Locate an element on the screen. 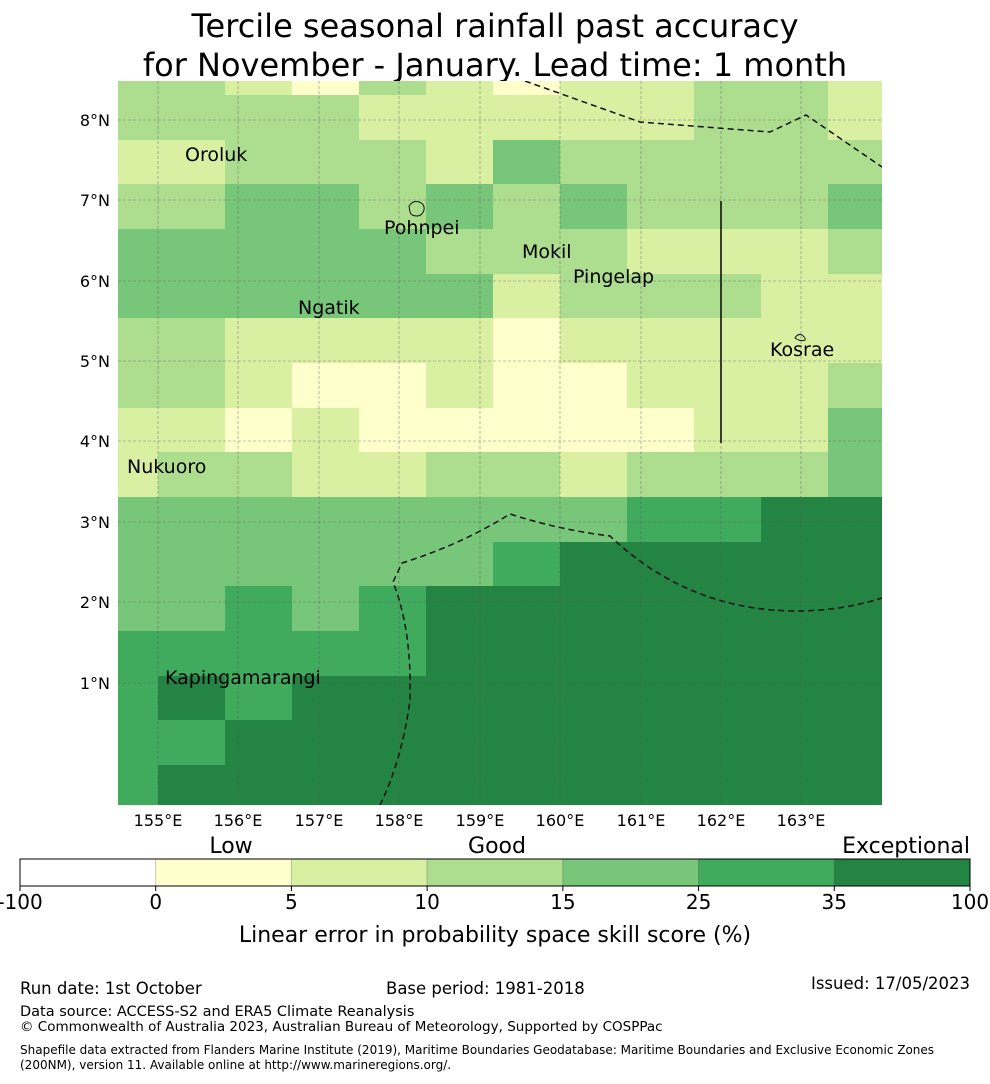 The height and width of the screenshot is (1084, 990). place-label: Ngatik is located at coordinates (329, 308).